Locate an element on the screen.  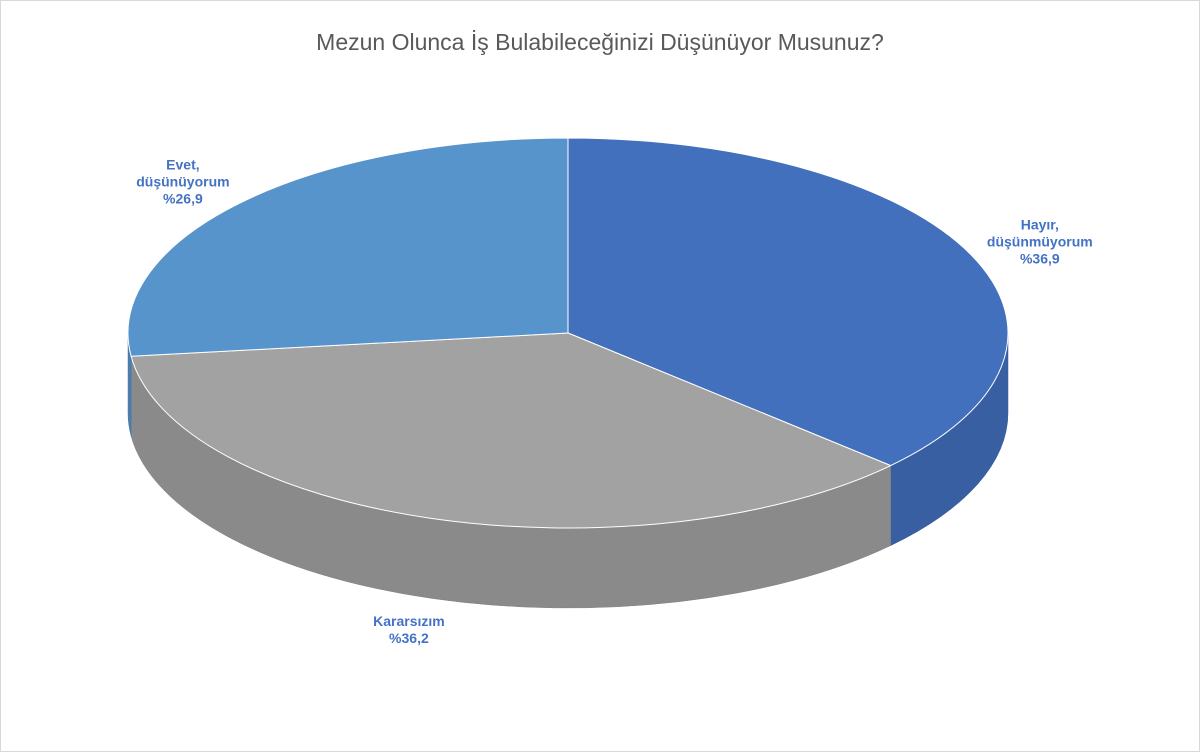
data-label: Kararsızım %36,2 is located at coordinates (409, 630).